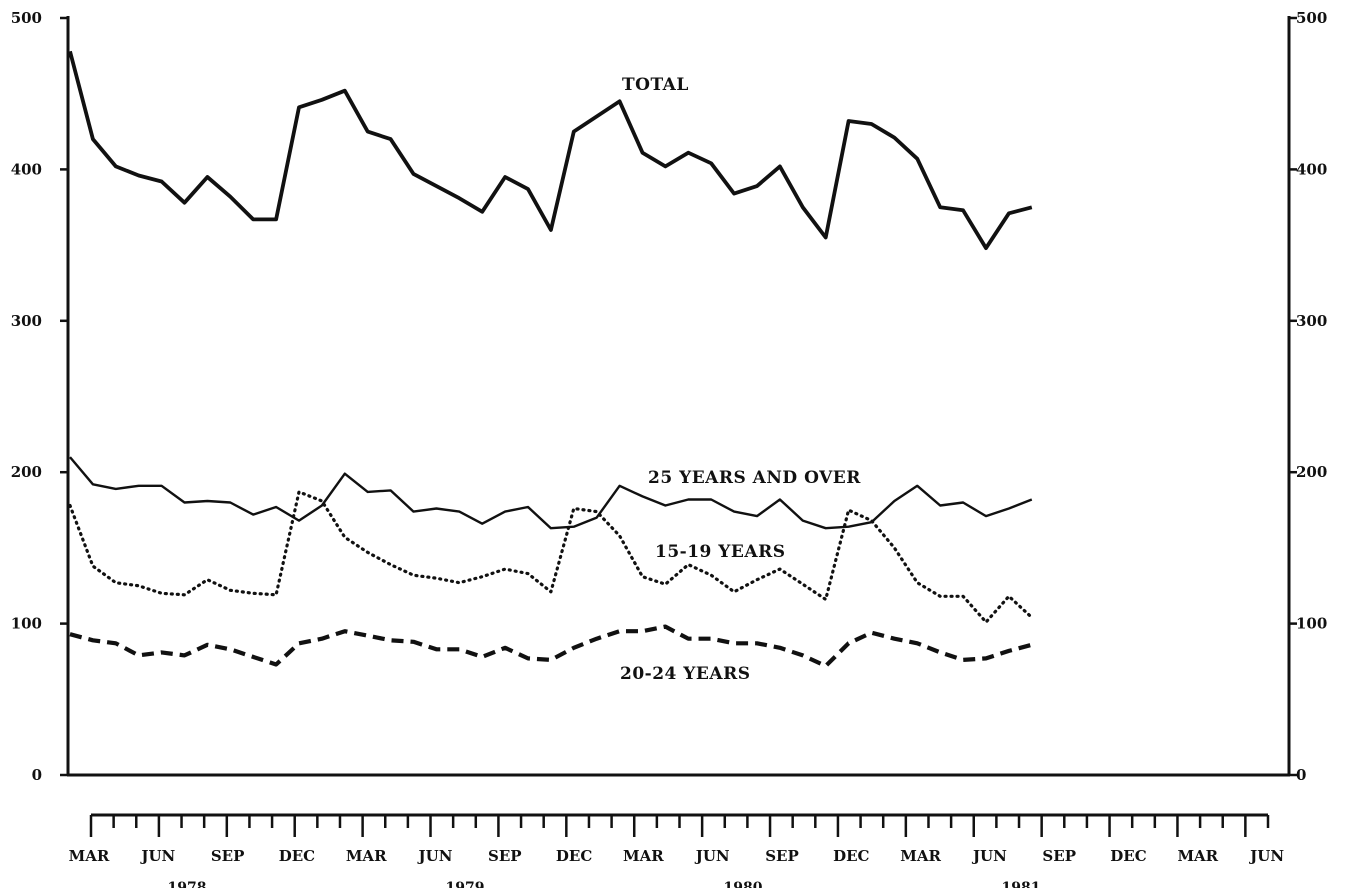  I want to click on y-tick-label-left: 300, so click(26, 321).